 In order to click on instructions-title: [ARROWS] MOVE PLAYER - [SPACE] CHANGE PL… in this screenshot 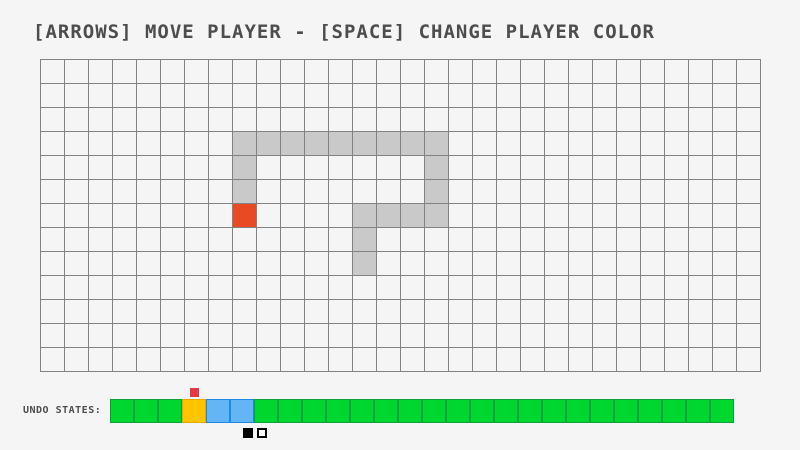, I will do `click(344, 32)`.